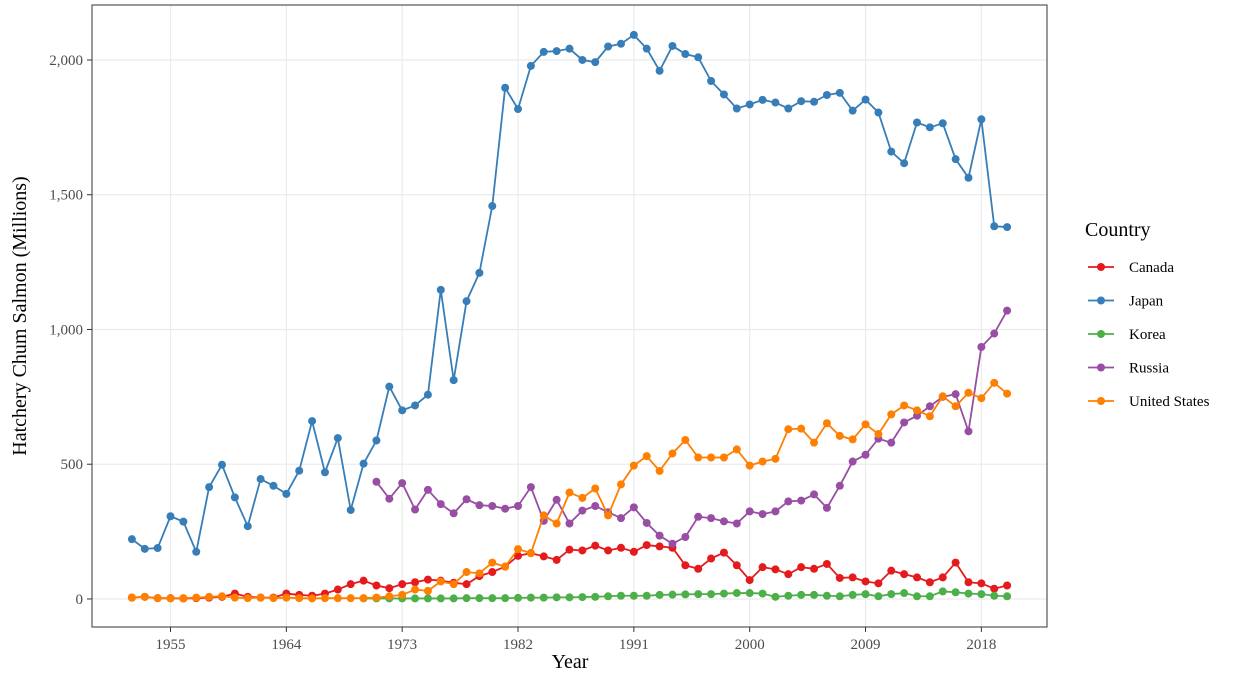 Image resolution: width=1239 pixels, height=685 pixels. What do you see at coordinates (402, 645) in the screenshot?
I see `x-tick-label: 1973` at bounding box center [402, 645].